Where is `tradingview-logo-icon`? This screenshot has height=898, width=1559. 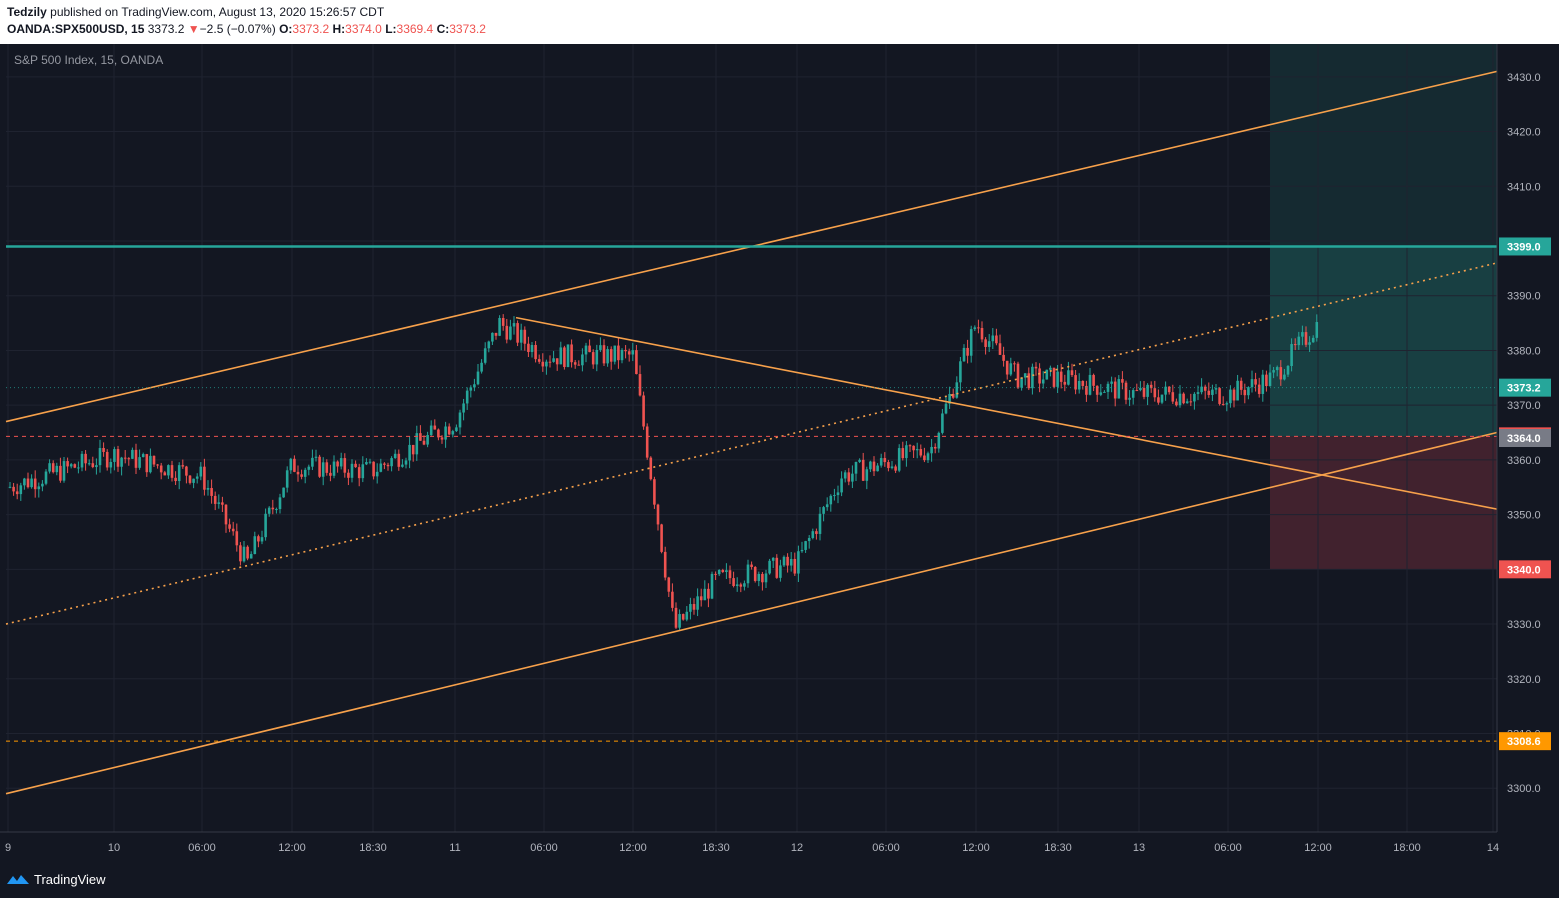
tradingview-logo-icon is located at coordinates (18, 880).